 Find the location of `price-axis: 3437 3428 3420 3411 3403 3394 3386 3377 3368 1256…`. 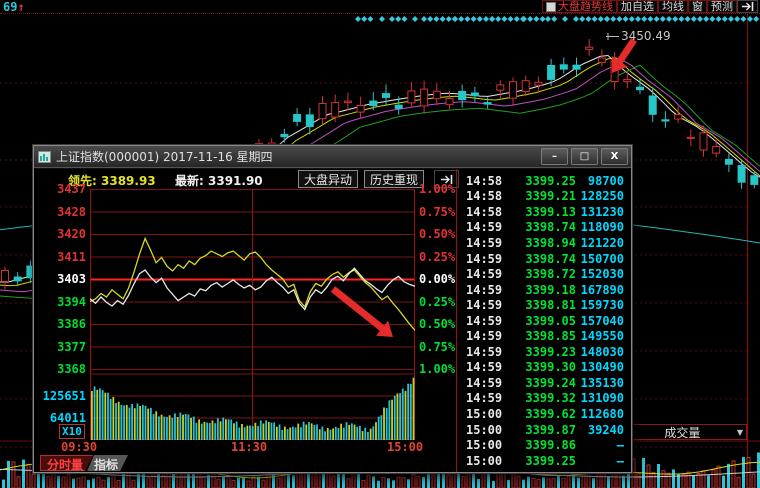

price-axis: 3437 3428 3420 3411 3403 3394 3386 3377 3368 1256… is located at coordinates (61, 309).